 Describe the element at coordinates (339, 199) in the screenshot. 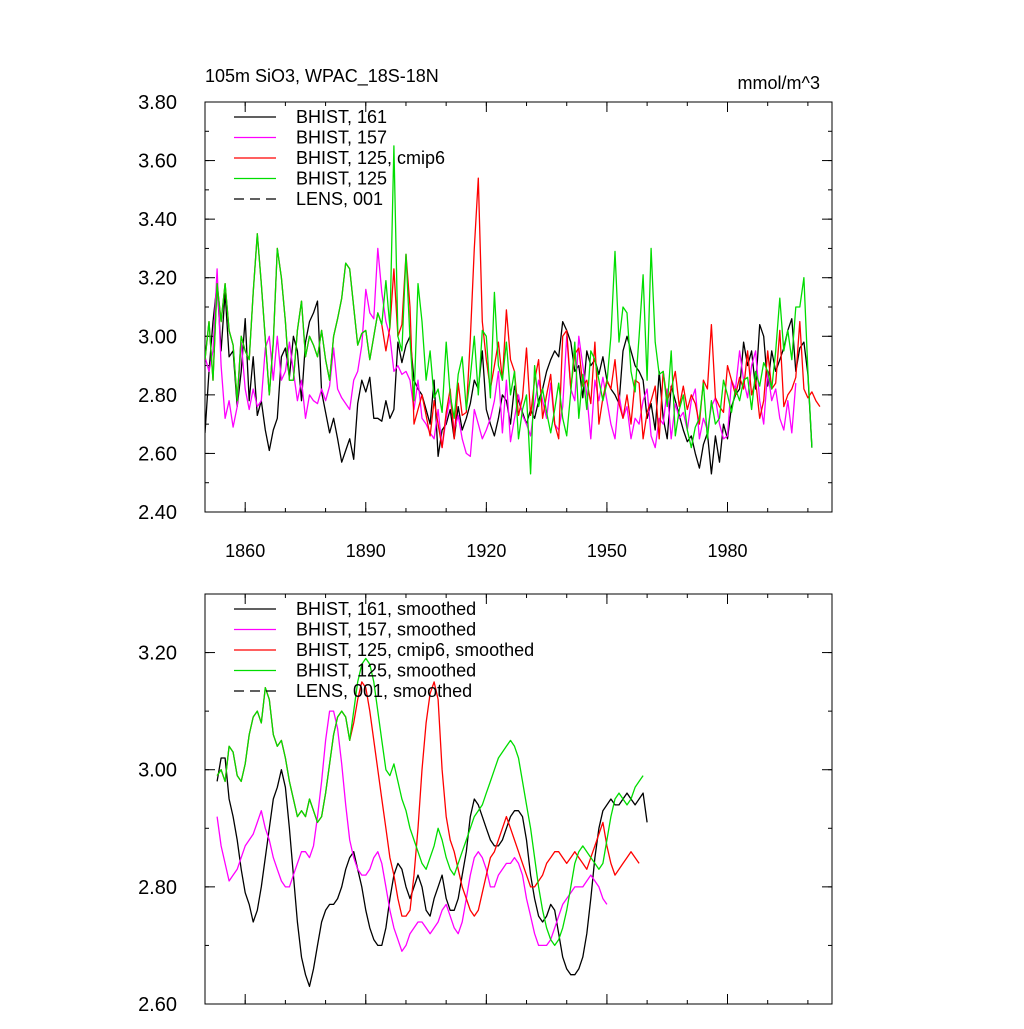

I see `legend-label: LENS, 001` at that location.